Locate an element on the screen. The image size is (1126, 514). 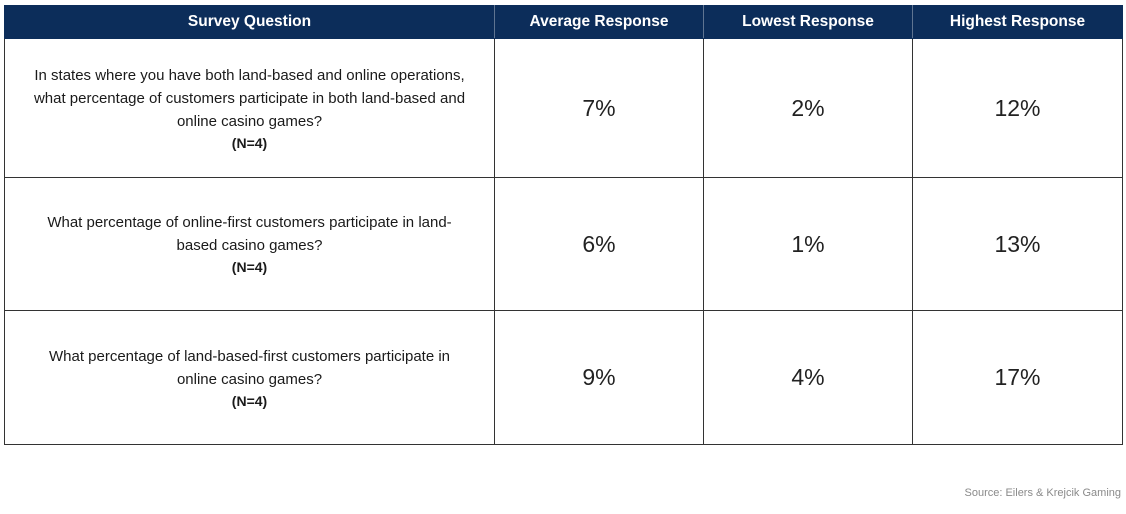
average-value: 7% is located at coordinates (599, 107).